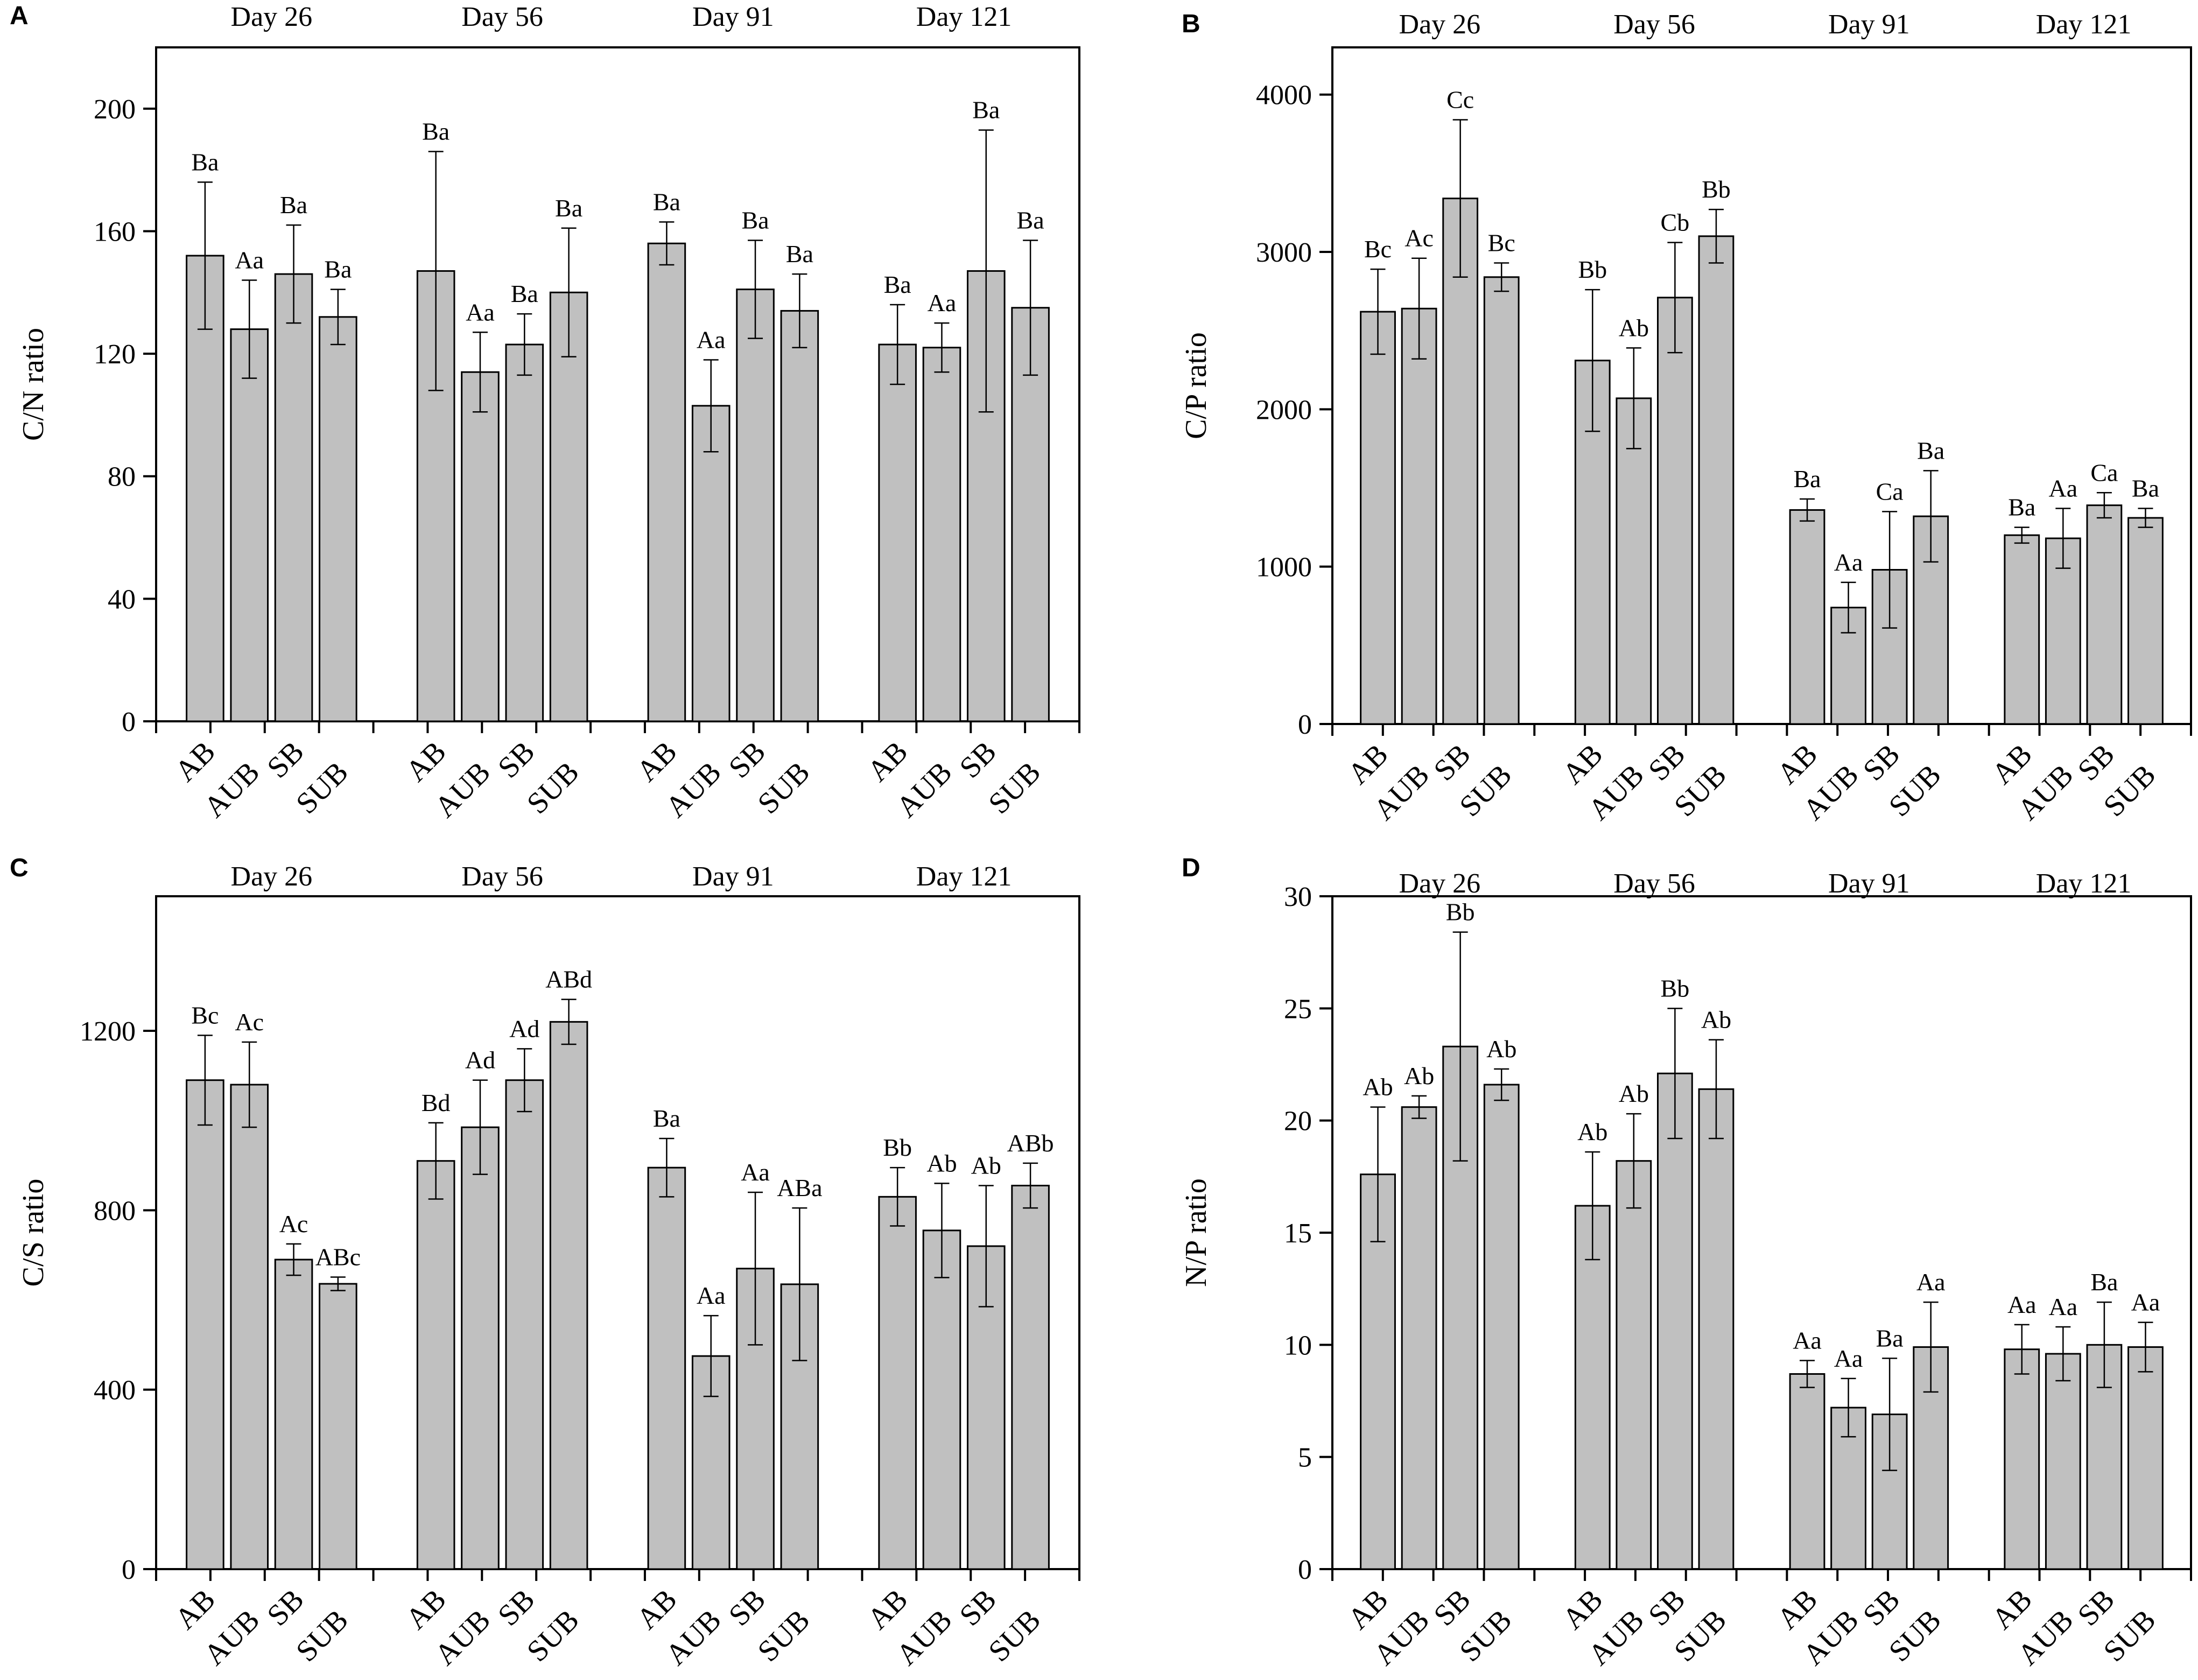 Image resolution: width=2198 pixels, height=1680 pixels. What do you see at coordinates (1305, 1458) in the screenshot?
I see `y-tick-label: 5` at bounding box center [1305, 1458].